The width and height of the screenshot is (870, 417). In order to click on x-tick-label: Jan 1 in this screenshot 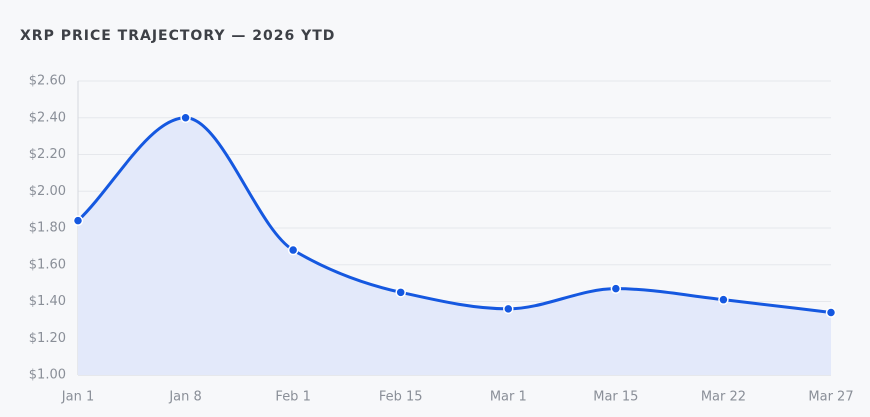, I will do `click(77, 397)`.